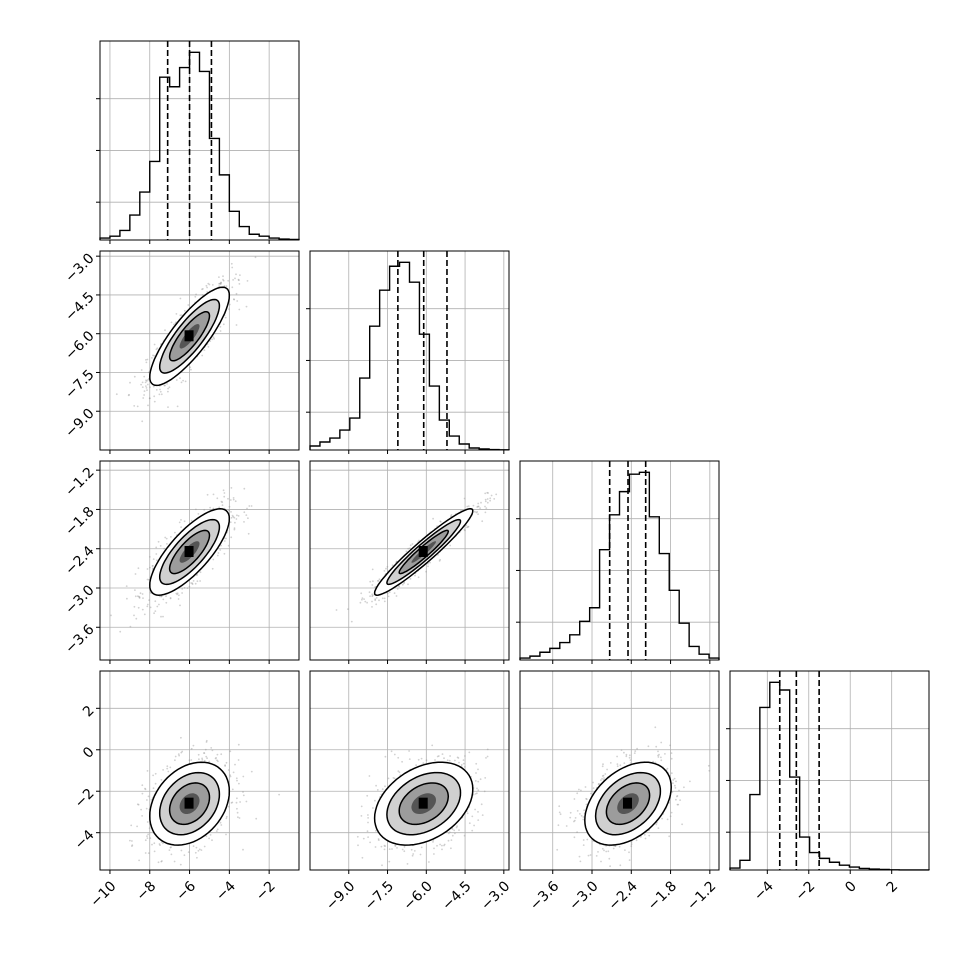 Image resolution: width=970 pixels, height=970 pixels. What do you see at coordinates (89, 753) in the screenshot?
I see `y-tick-label-3-2: 0` at bounding box center [89, 753].